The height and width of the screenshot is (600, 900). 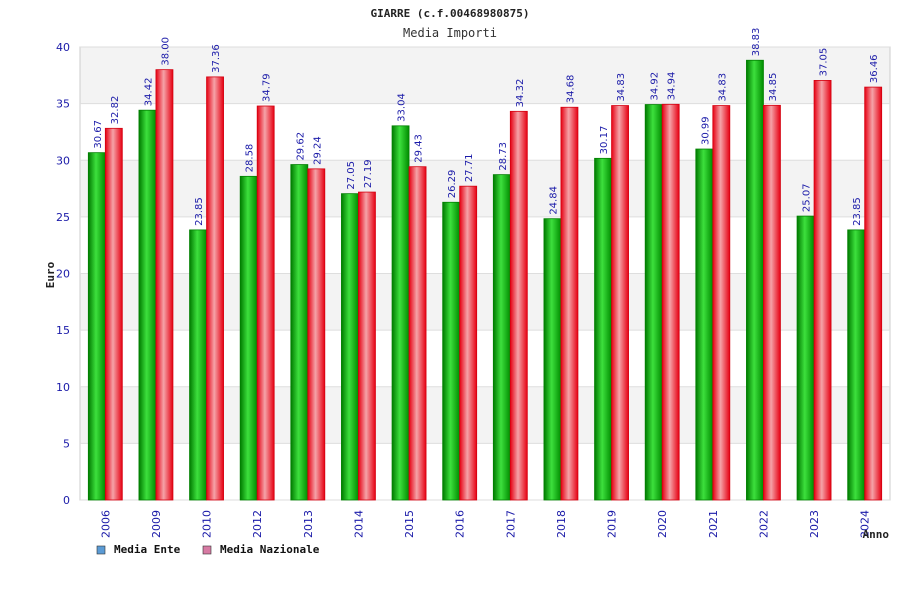 I want to click on x-axis-label: Anno, so click(x=876, y=534).